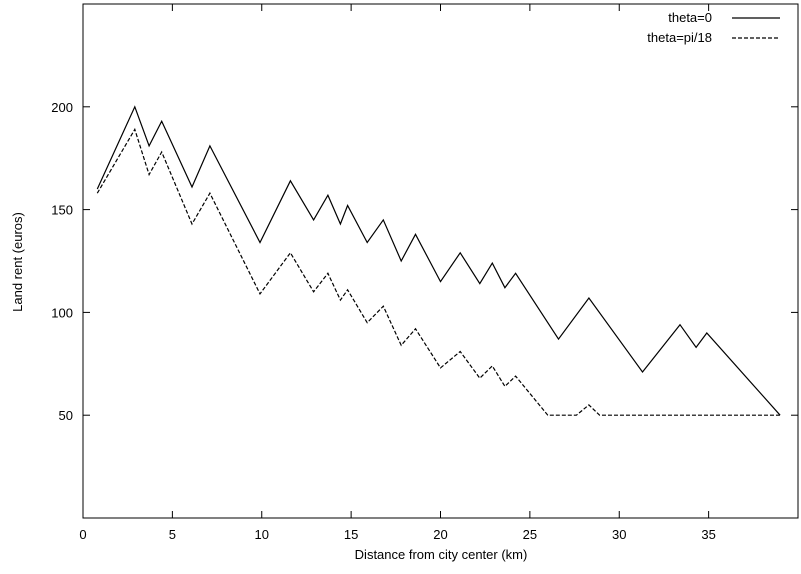  I want to click on legend-label-theta-pi-18: theta=pi/18, so click(679, 37).